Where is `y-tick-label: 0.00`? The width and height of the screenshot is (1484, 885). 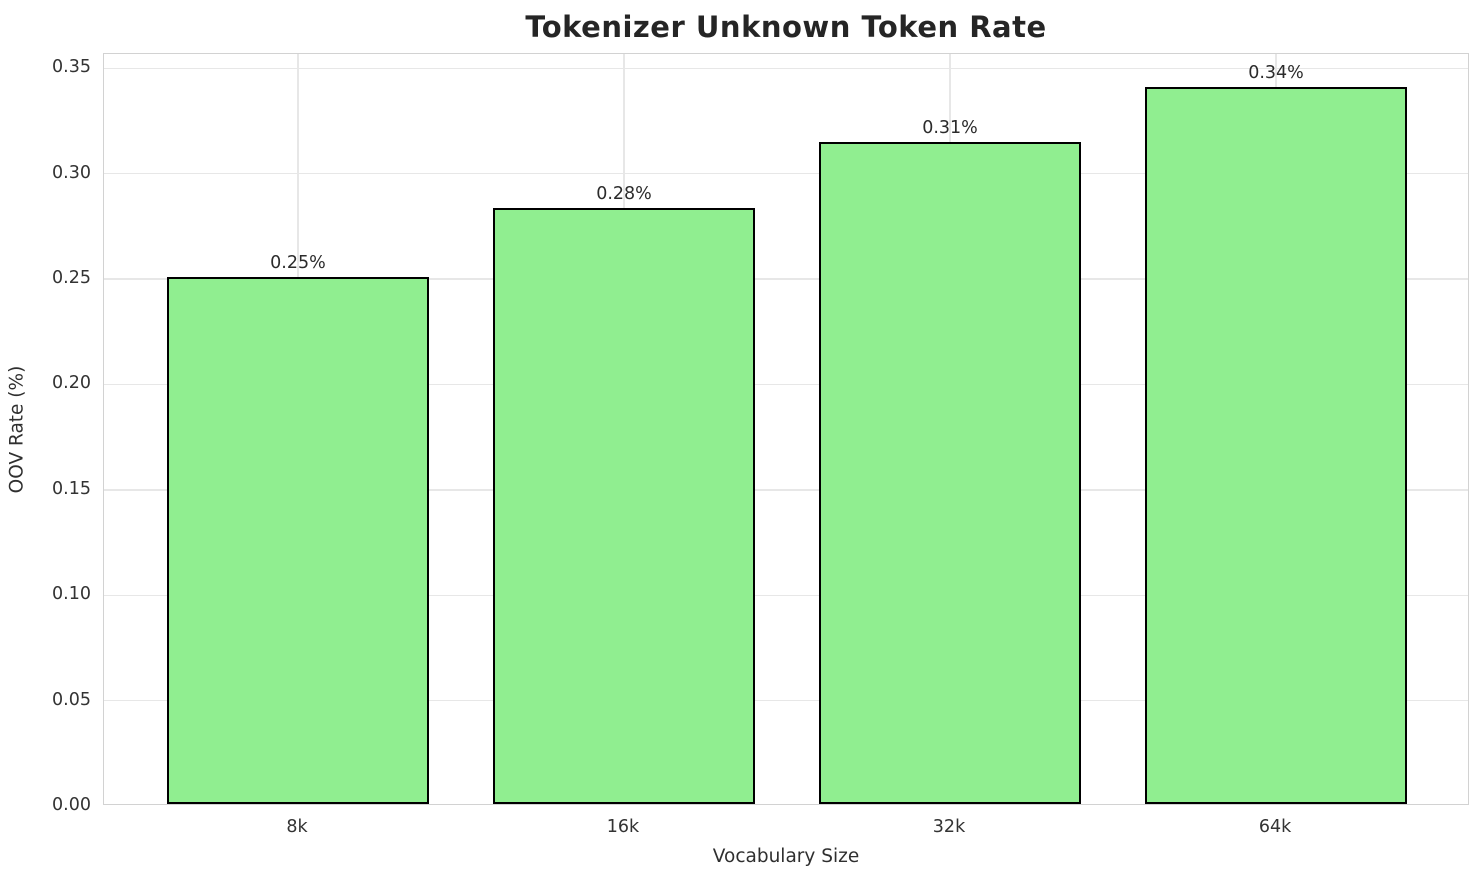
y-tick-label: 0.00 is located at coordinates (71, 805).